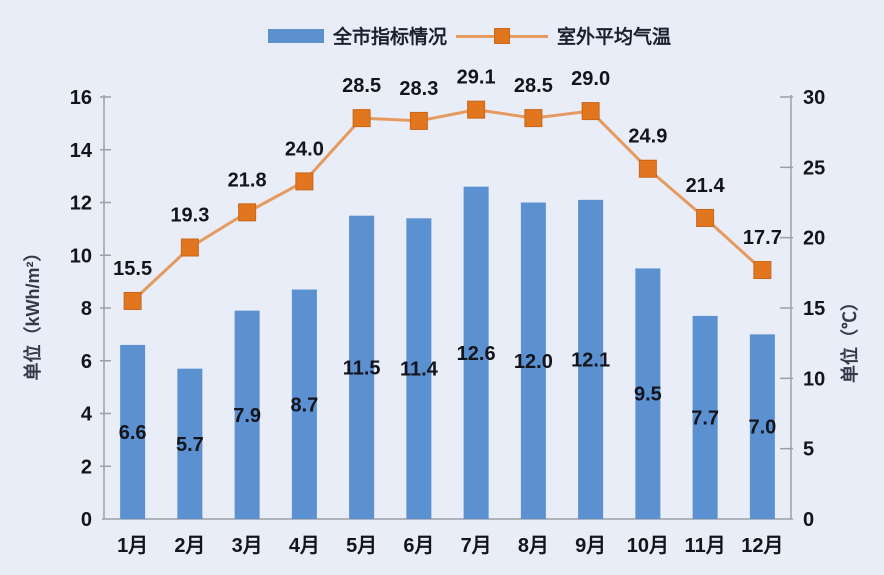 Image resolution: width=884 pixels, height=575 pixels. What do you see at coordinates (706, 186) in the screenshot?
I see `line-data-label: 21.4` at bounding box center [706, 186].